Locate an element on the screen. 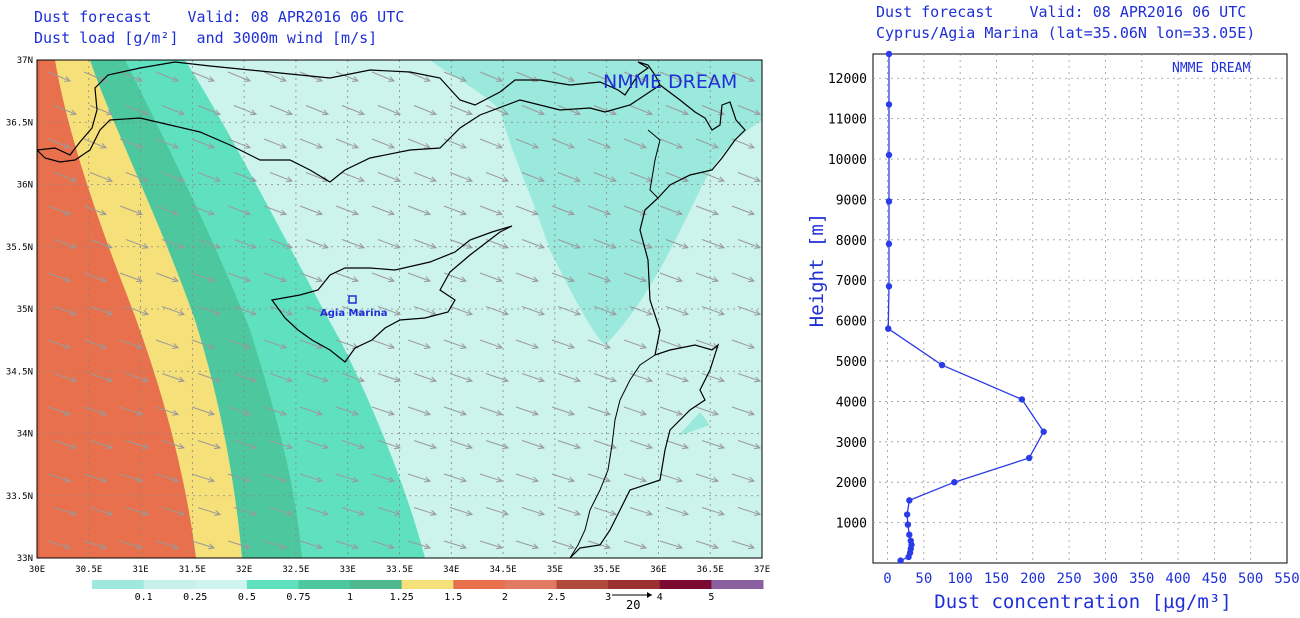 The image size is (1300, 618). map-title-line2: Dust load [g/m²] and 3000m wind [m/s] is located at coordinates (206, 38).